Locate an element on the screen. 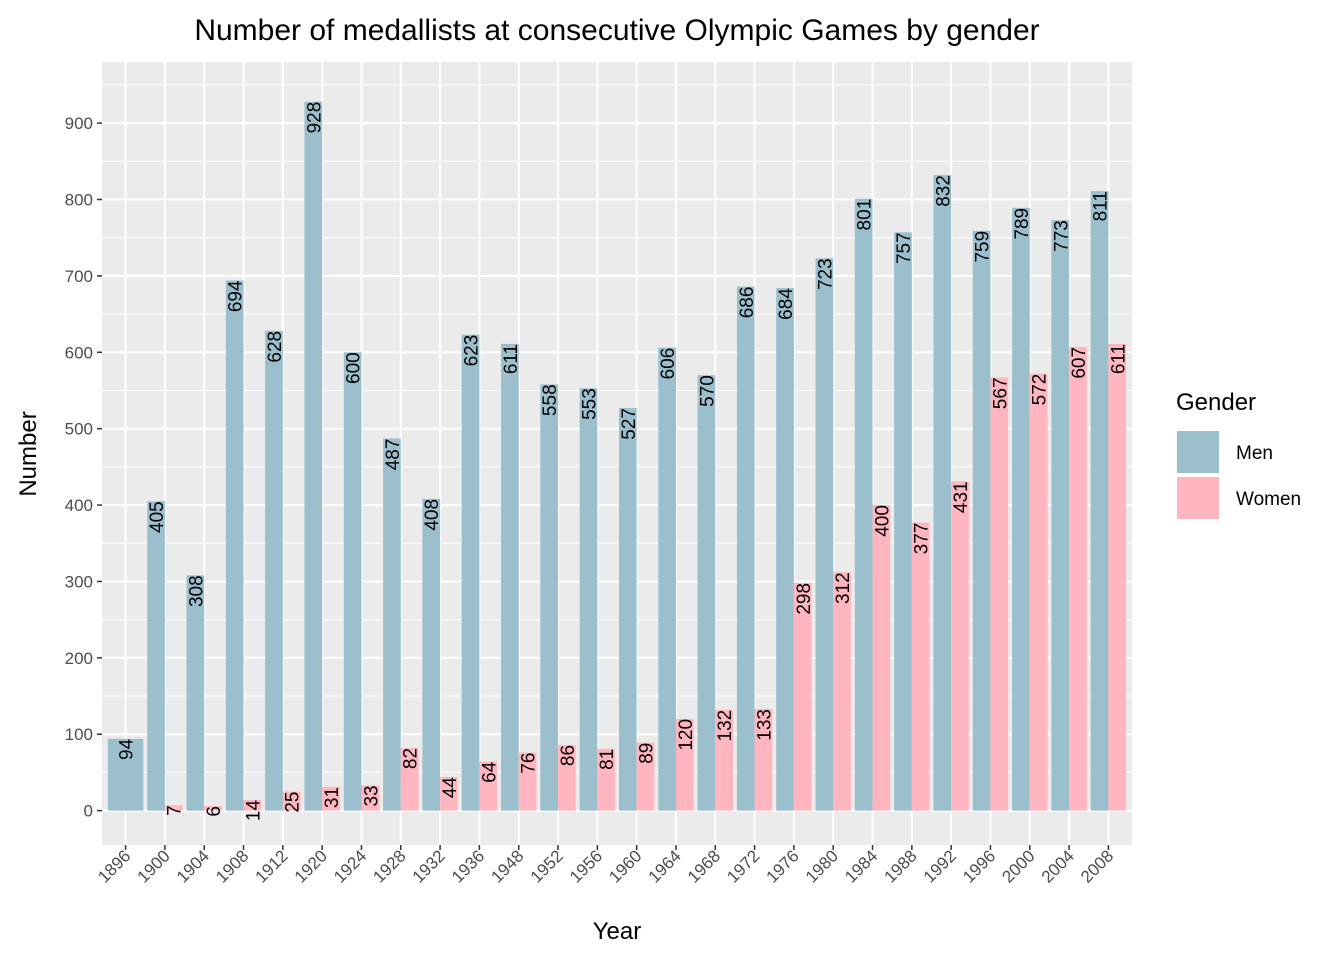 This screenshot has width=1344, height=965. x-tick-label: 1960 is located at coordinates (625, 866).